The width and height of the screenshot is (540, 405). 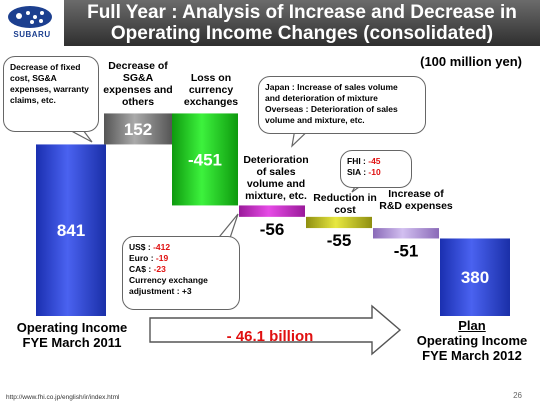 What do you see at coordinates (32, 34) in the screenshot?
I see `logo-text: SUBARU` at bounding box center [32, 34].